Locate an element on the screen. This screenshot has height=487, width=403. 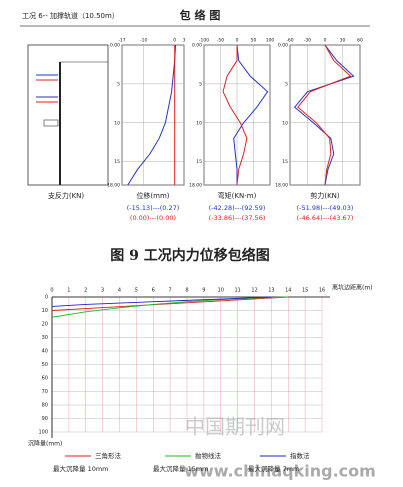
x-tick-label: 10 is located at coordinates (221, 291).